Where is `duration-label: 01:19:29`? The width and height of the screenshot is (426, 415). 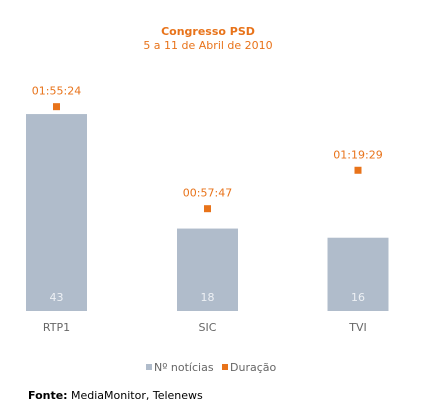
duration-label: 01:19:29 is located at coordinates (357, 154).